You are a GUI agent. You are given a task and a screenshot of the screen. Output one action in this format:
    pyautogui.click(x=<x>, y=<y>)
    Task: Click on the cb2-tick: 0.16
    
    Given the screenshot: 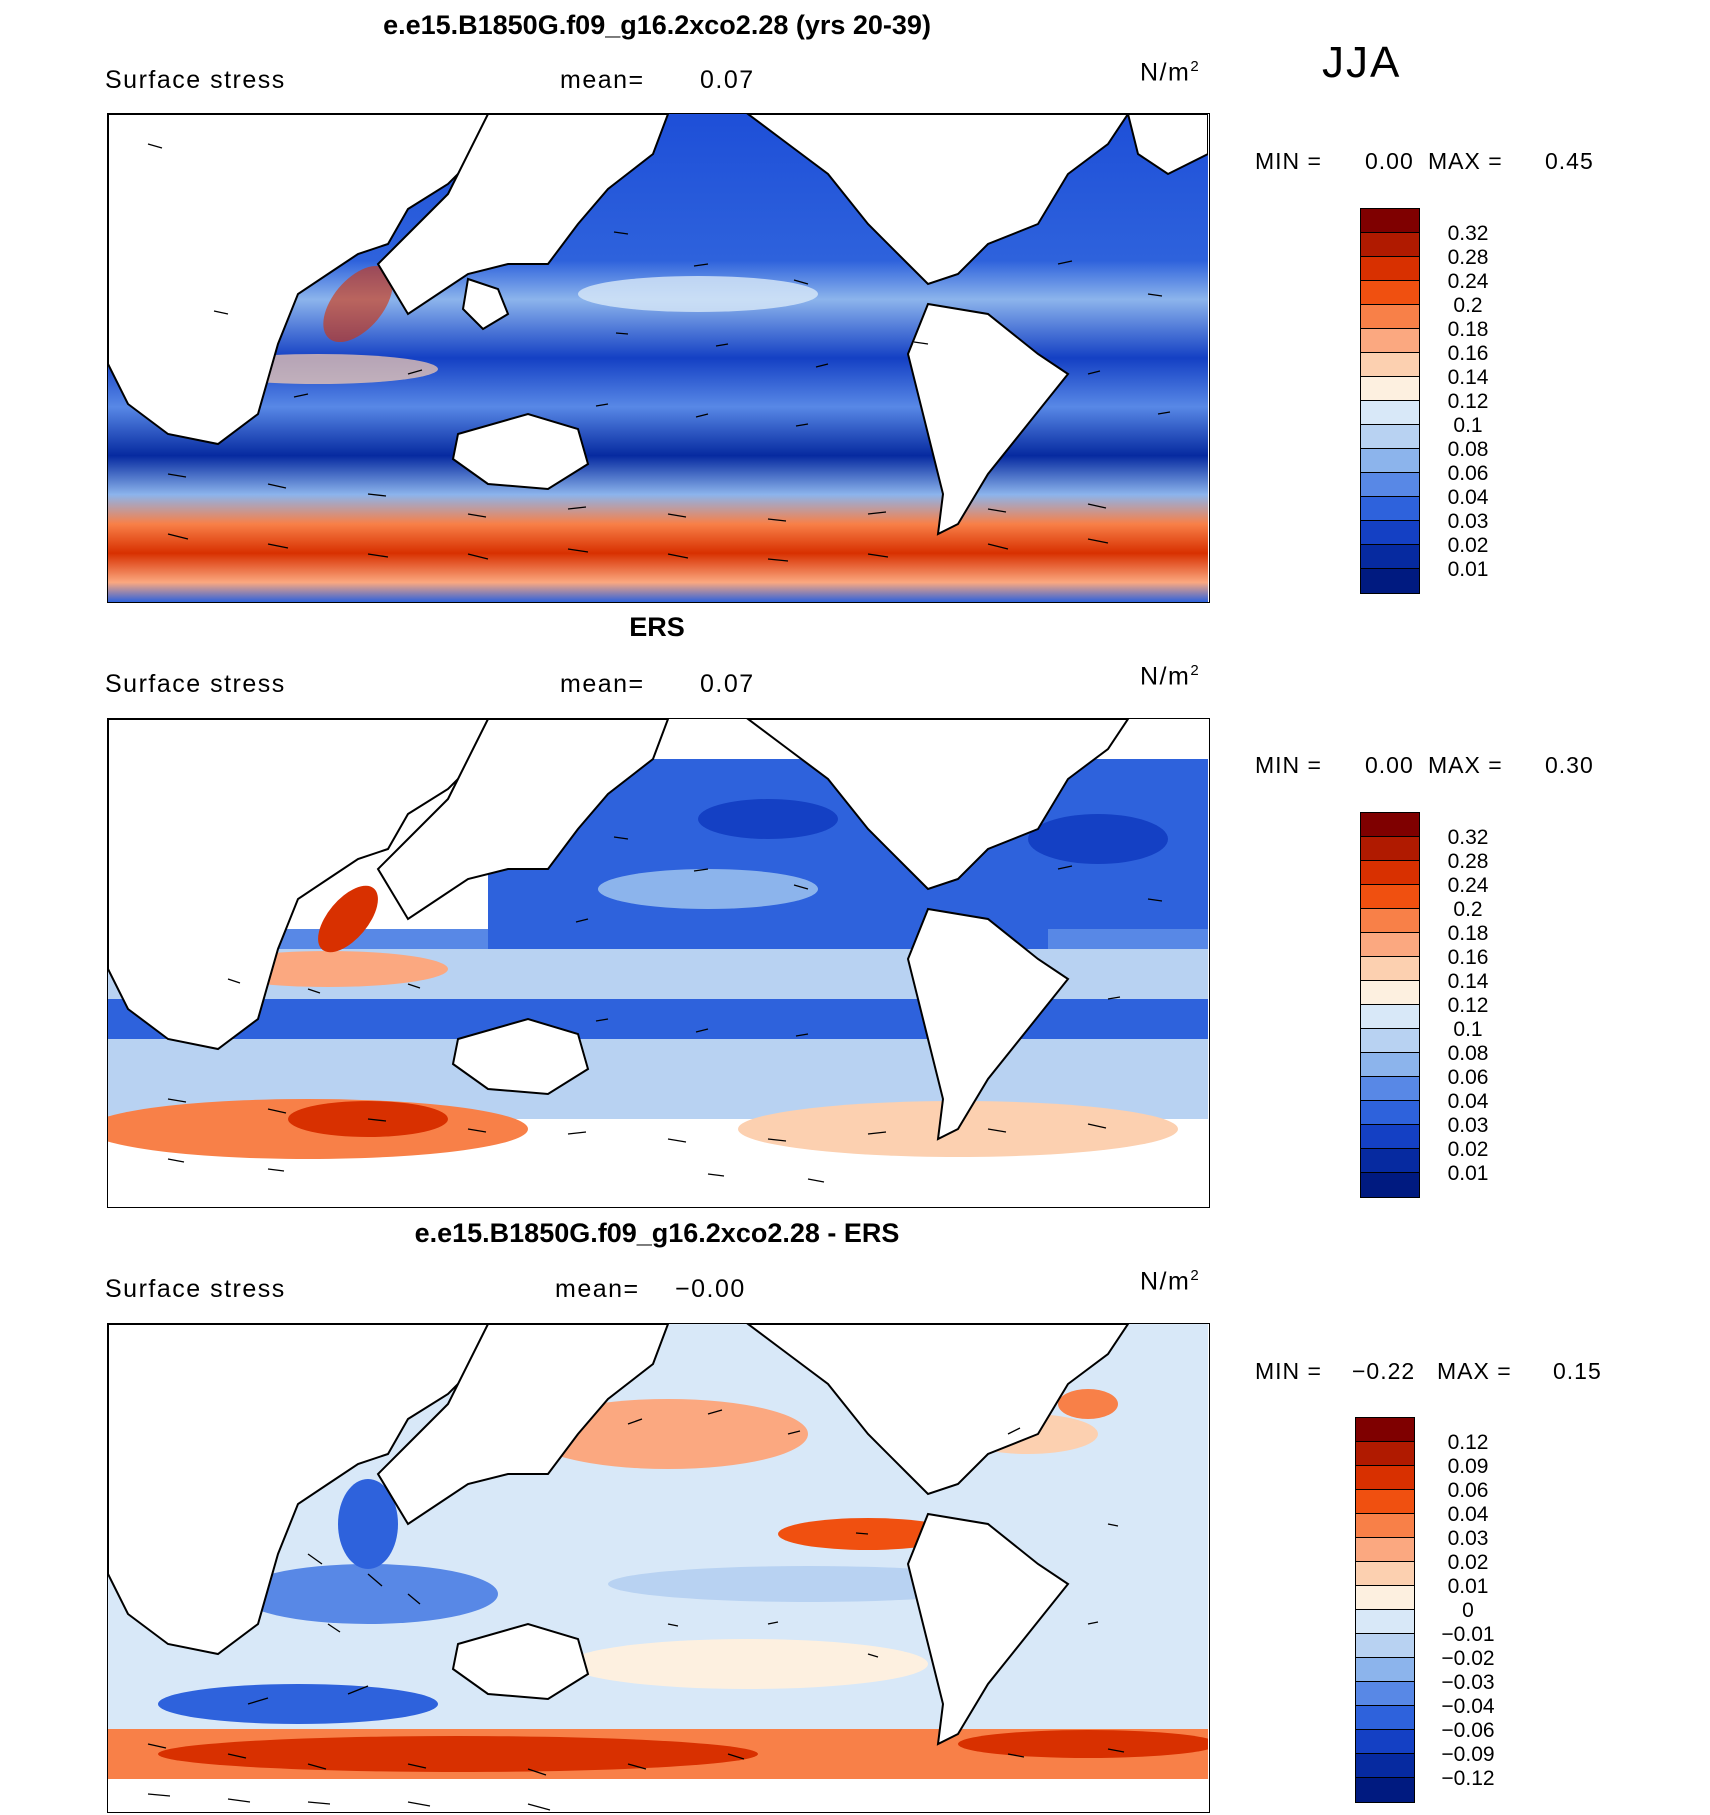 What is the action you would take?
    pyautogui.click(x=1468, y=957)
    